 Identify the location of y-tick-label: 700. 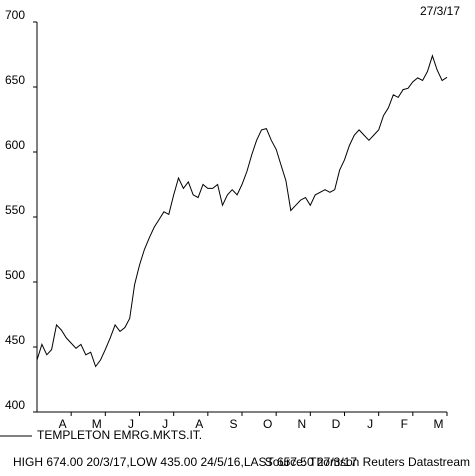
(15, 15).